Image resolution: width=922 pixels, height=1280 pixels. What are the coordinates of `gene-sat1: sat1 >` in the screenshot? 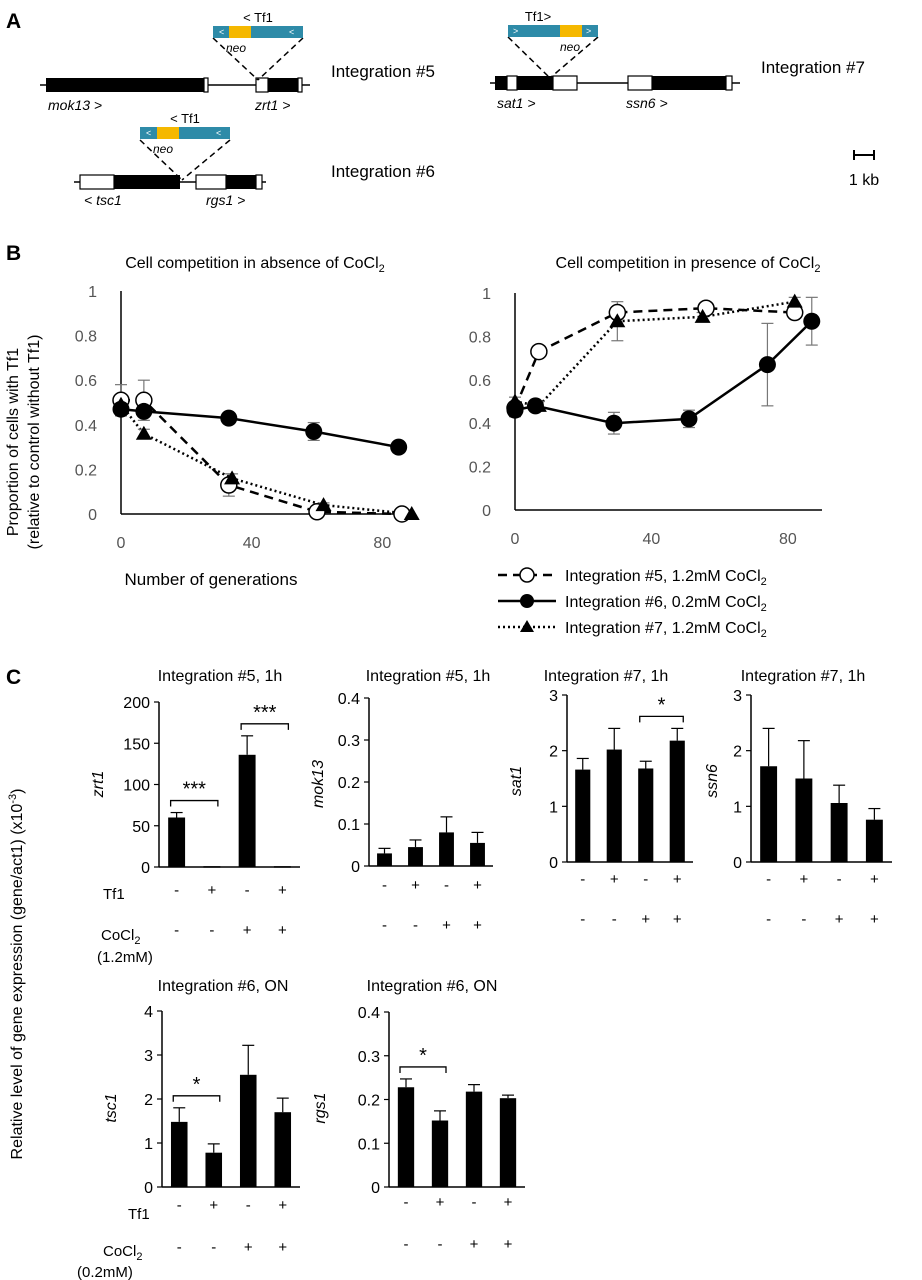 It's located at (516, 103).